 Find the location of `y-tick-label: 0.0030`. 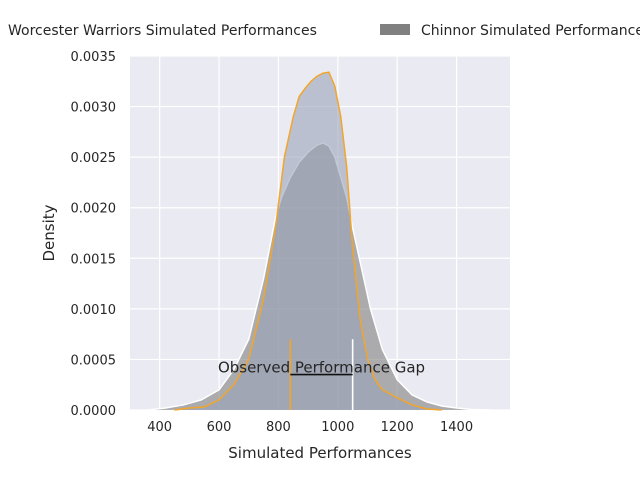

y-tick-label: 0.0030 is located at coordinates (94, 108).